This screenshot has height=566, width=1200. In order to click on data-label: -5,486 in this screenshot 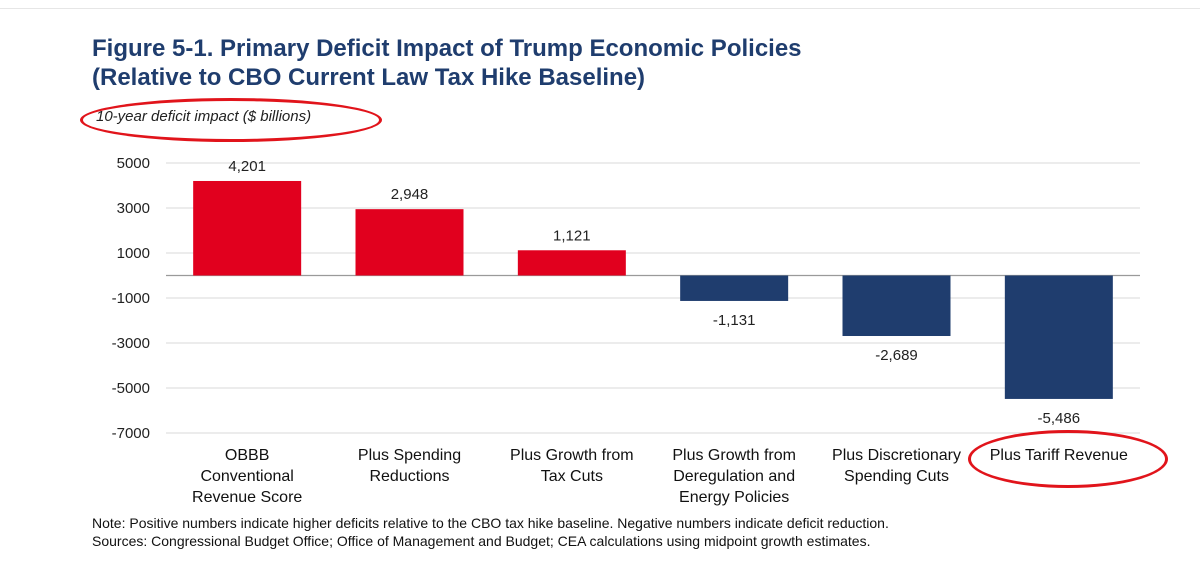, I will do `click(1059, 418)`.